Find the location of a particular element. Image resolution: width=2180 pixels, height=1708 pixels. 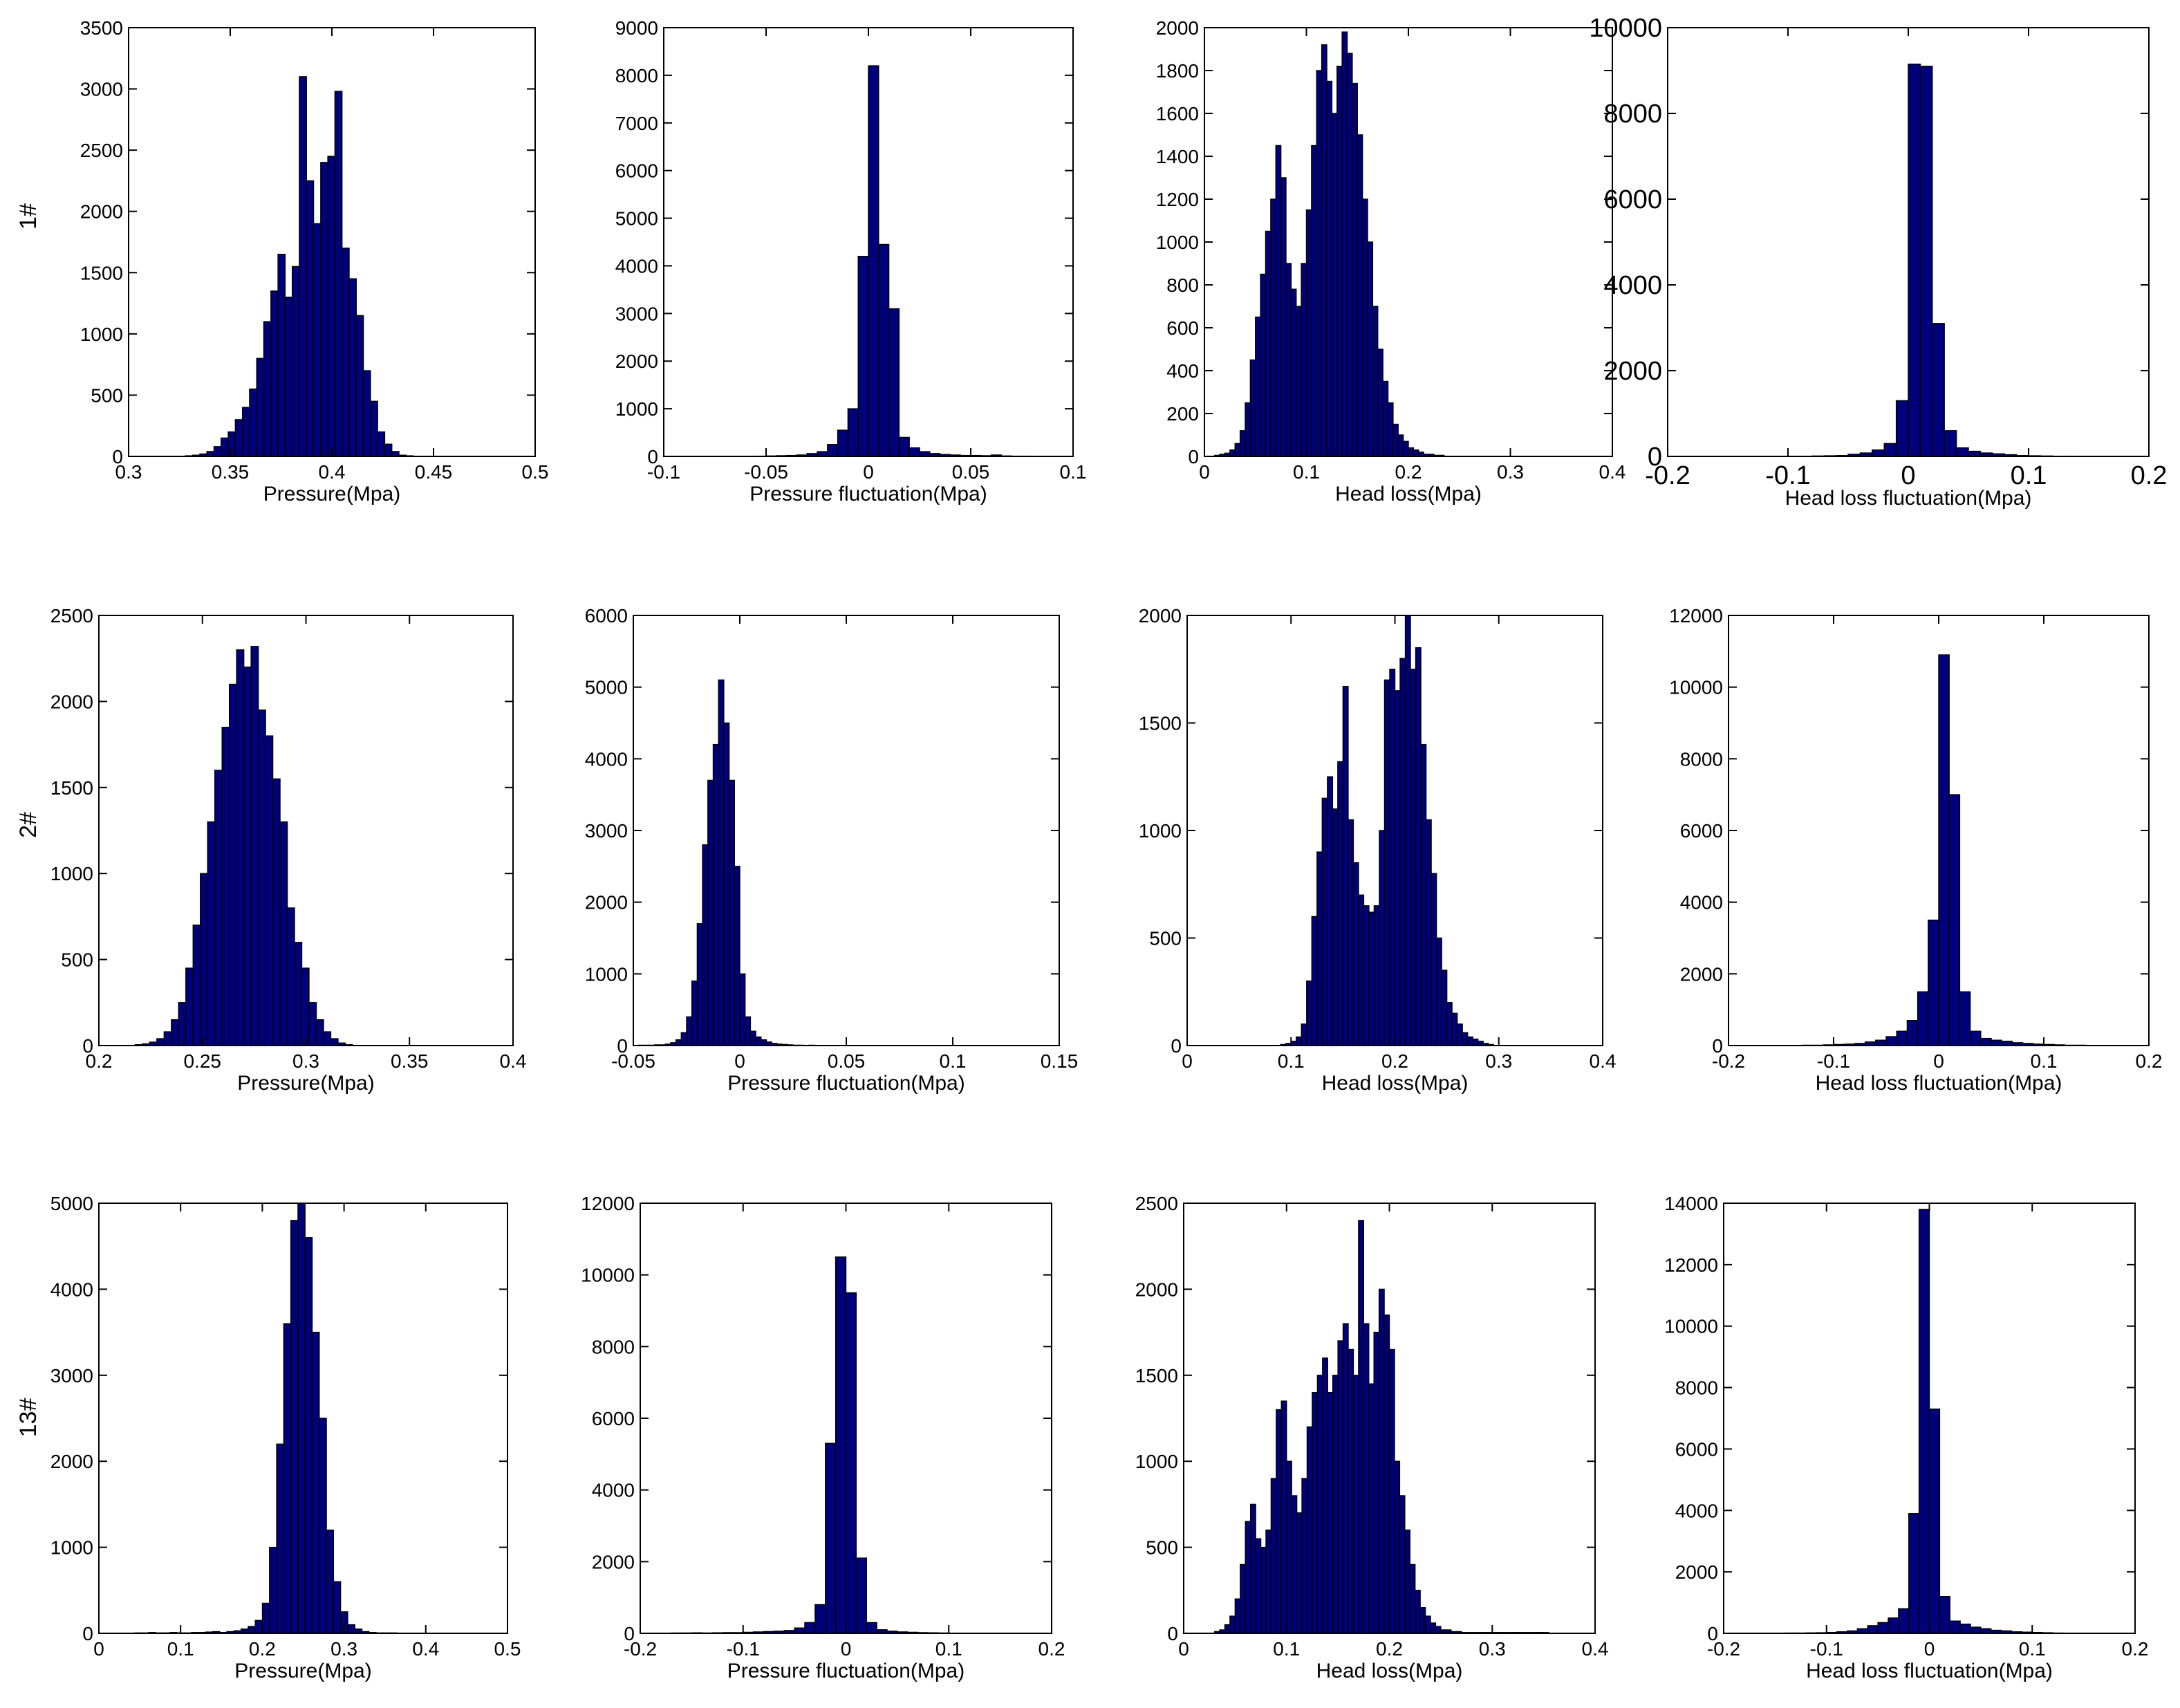

y-tick-label: 3000 is located at coordinates (101, 89).